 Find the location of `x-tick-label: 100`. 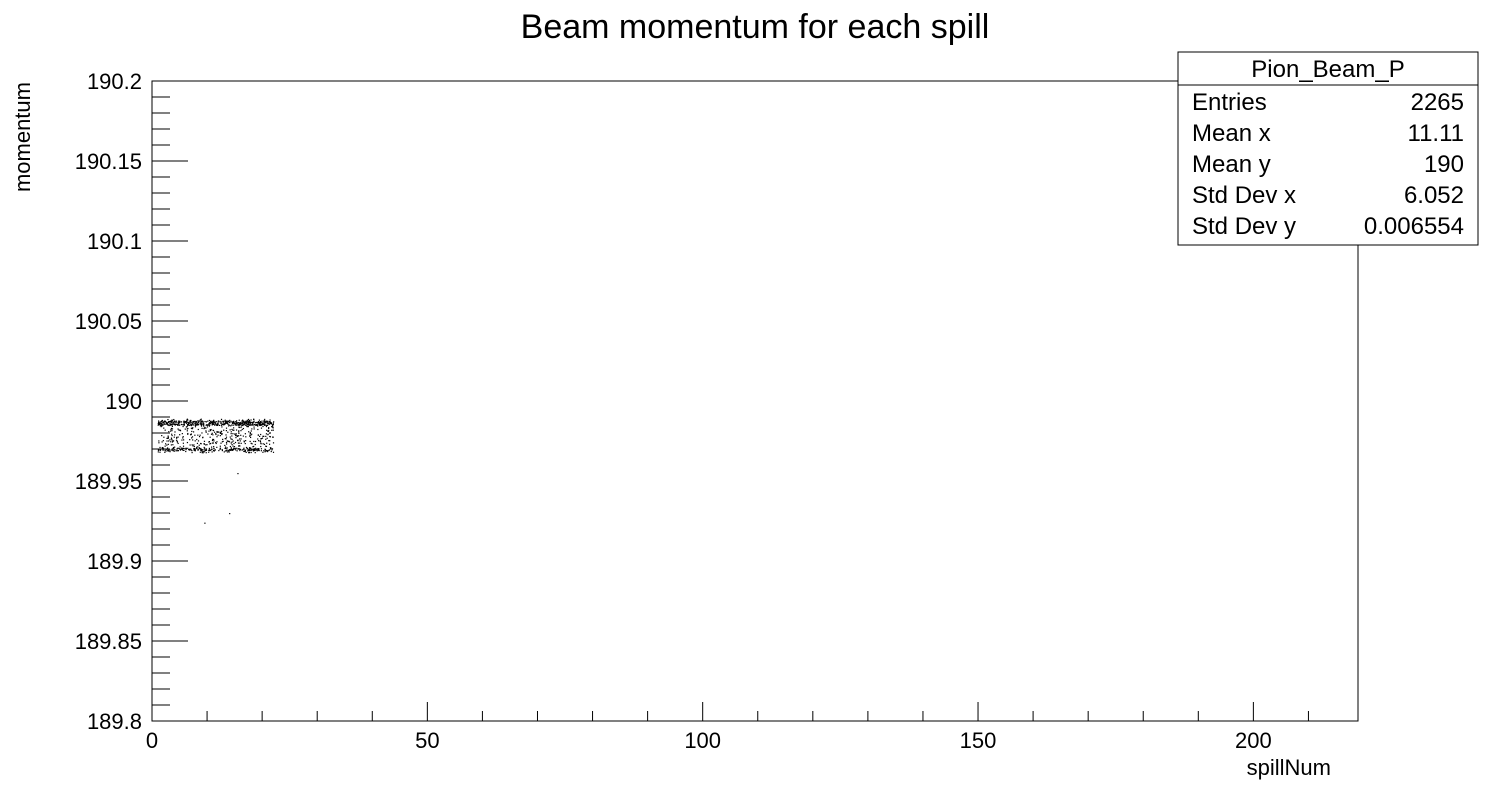

x-tick-label: 100 is located at coordinates (702, 740).